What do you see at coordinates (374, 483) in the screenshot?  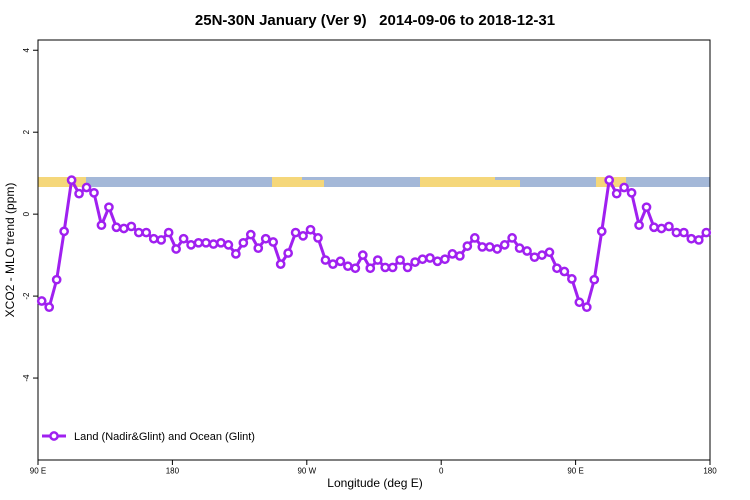 I see `x-axis-label: Longitude (deg E)` at bounding box center [374, 483].